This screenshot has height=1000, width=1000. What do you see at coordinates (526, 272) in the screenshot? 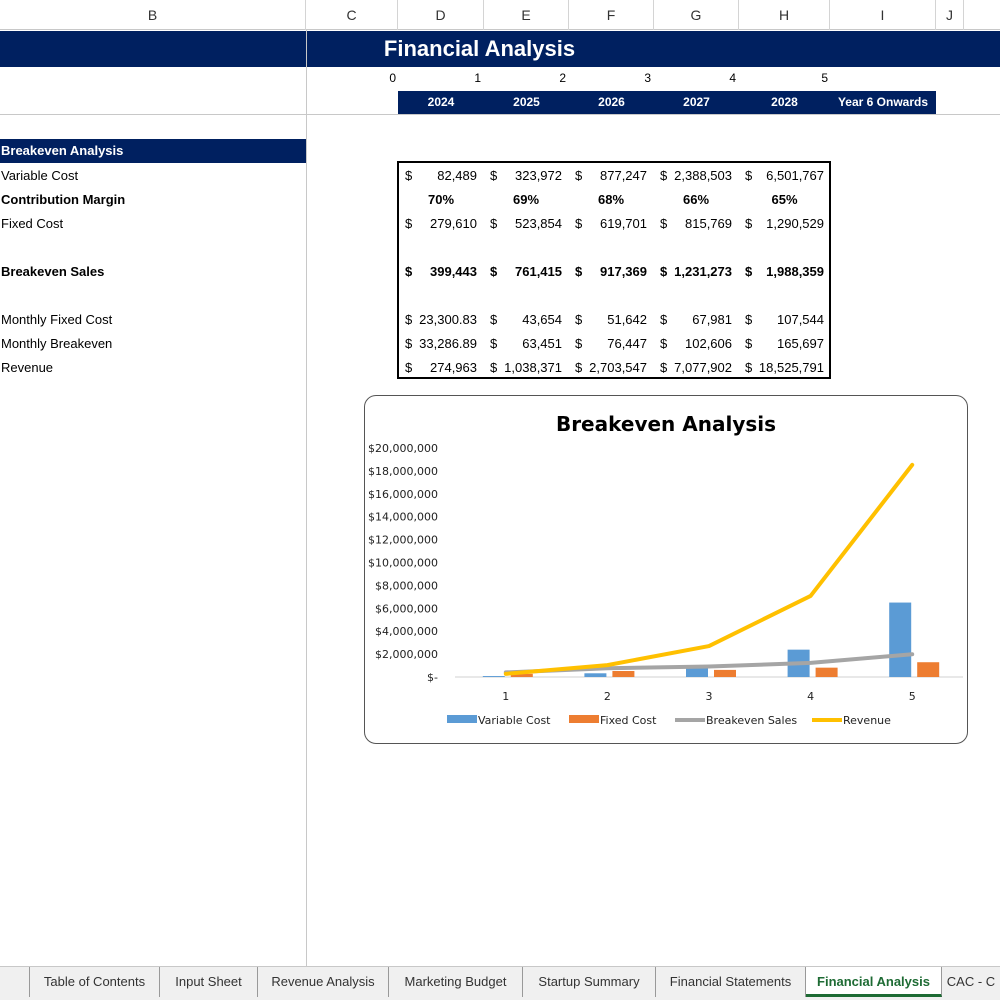
I see `table-cell-breakeven-sales-2: $761,415` at bounding box center [526, 272].